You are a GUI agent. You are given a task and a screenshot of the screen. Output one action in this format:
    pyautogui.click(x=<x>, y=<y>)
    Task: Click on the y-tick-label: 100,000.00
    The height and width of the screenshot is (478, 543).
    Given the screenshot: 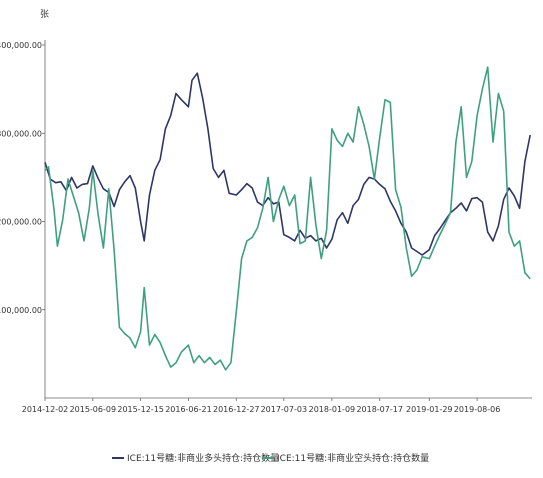 What is the action you would take?
    pyautogui.click(x=21, y=310)
    